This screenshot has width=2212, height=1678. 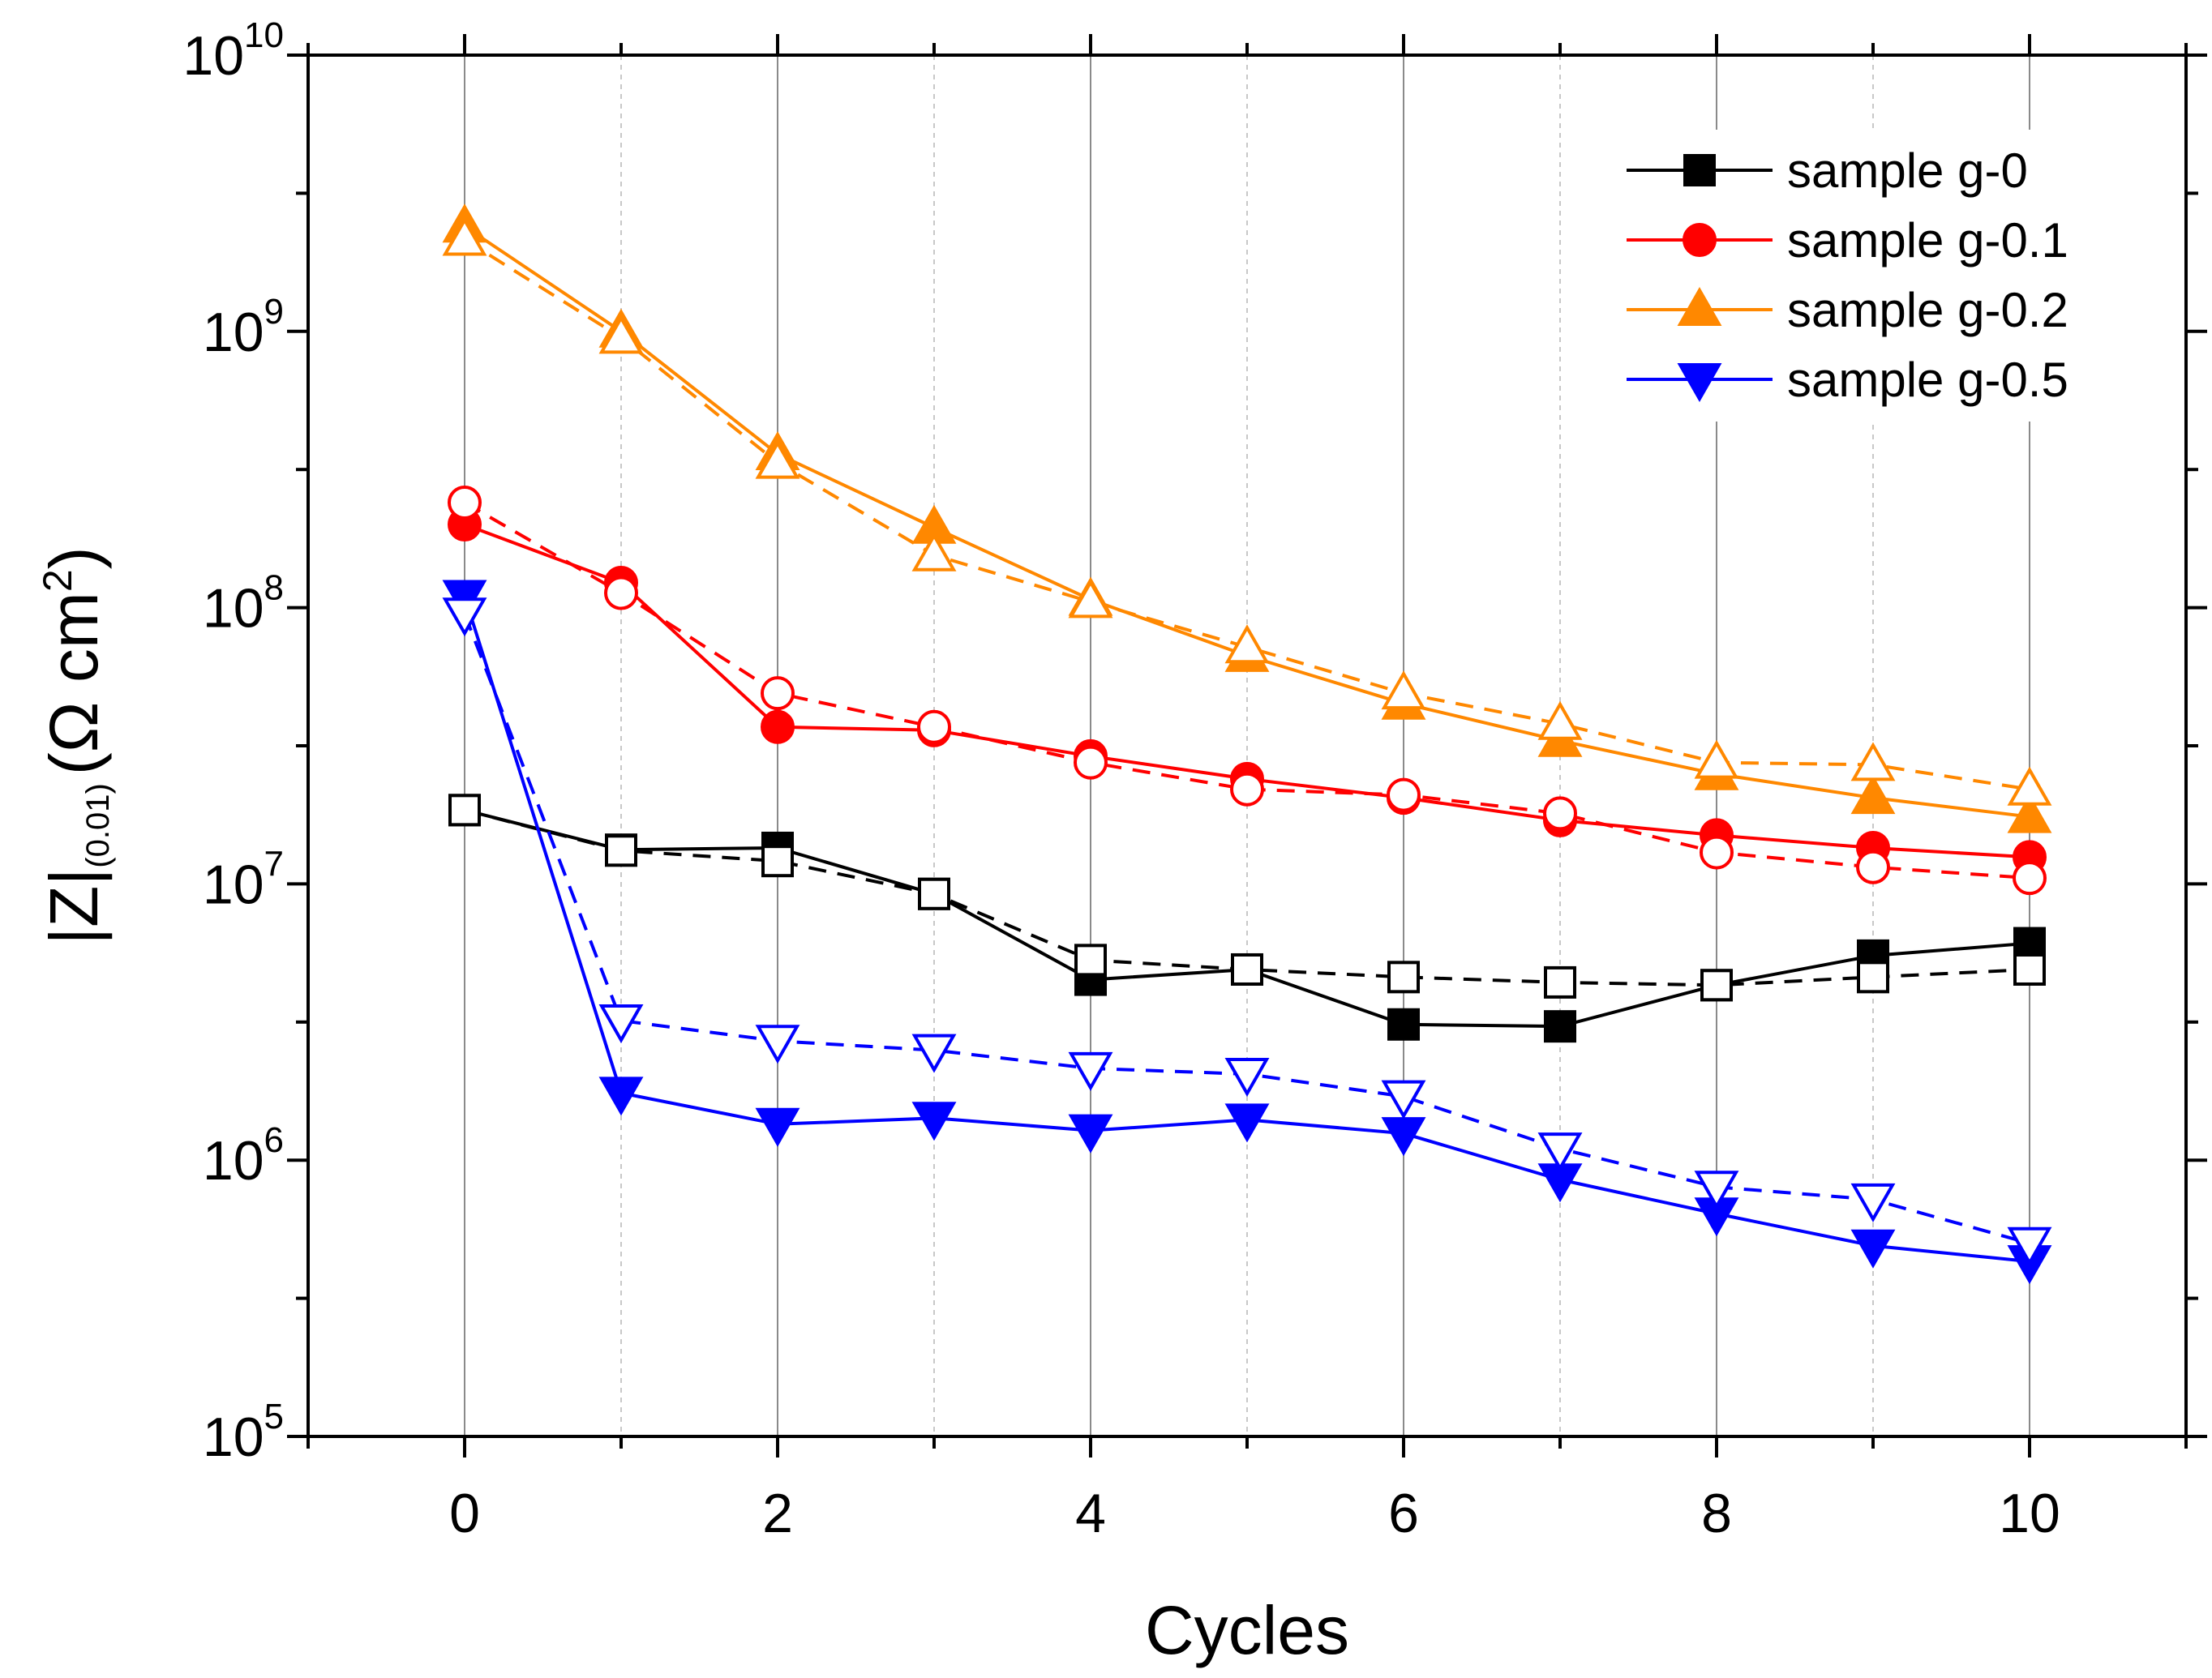 What do you see at coordinates (74, 557) in the screenshot?
I see `y-title-unit-close: )` at bounding box center [74, 557].